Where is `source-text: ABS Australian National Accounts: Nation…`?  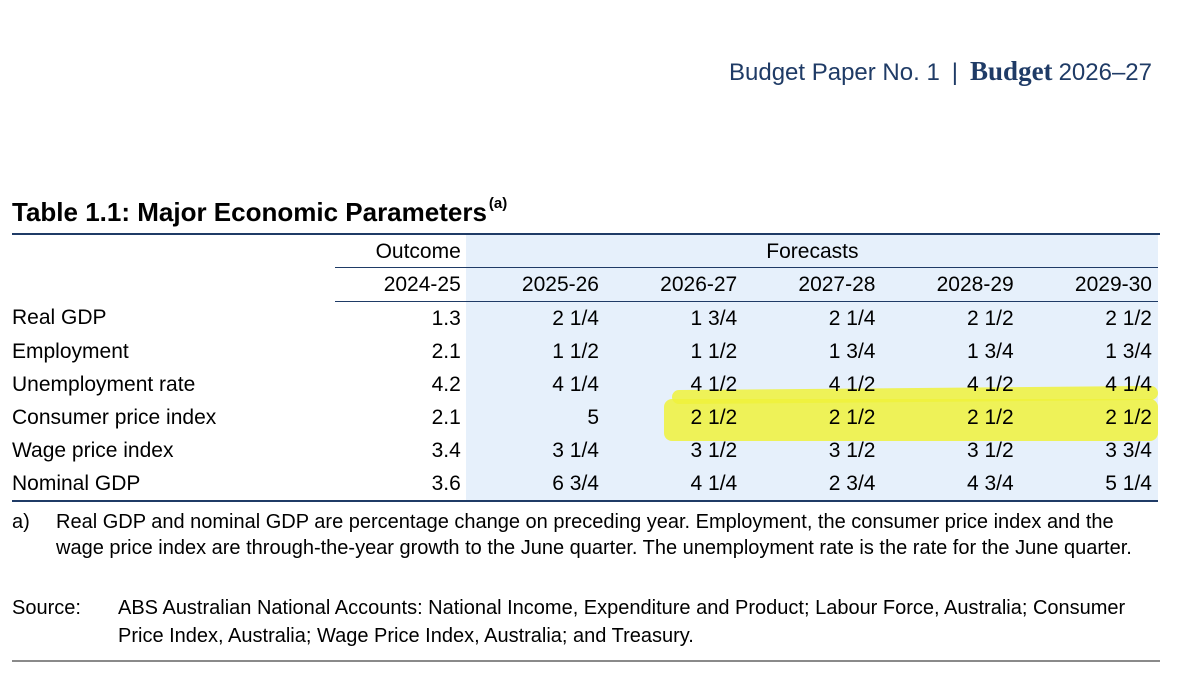
source-text: ABS Australian National Accounts: Nation… is located at coordinates (622, 622).